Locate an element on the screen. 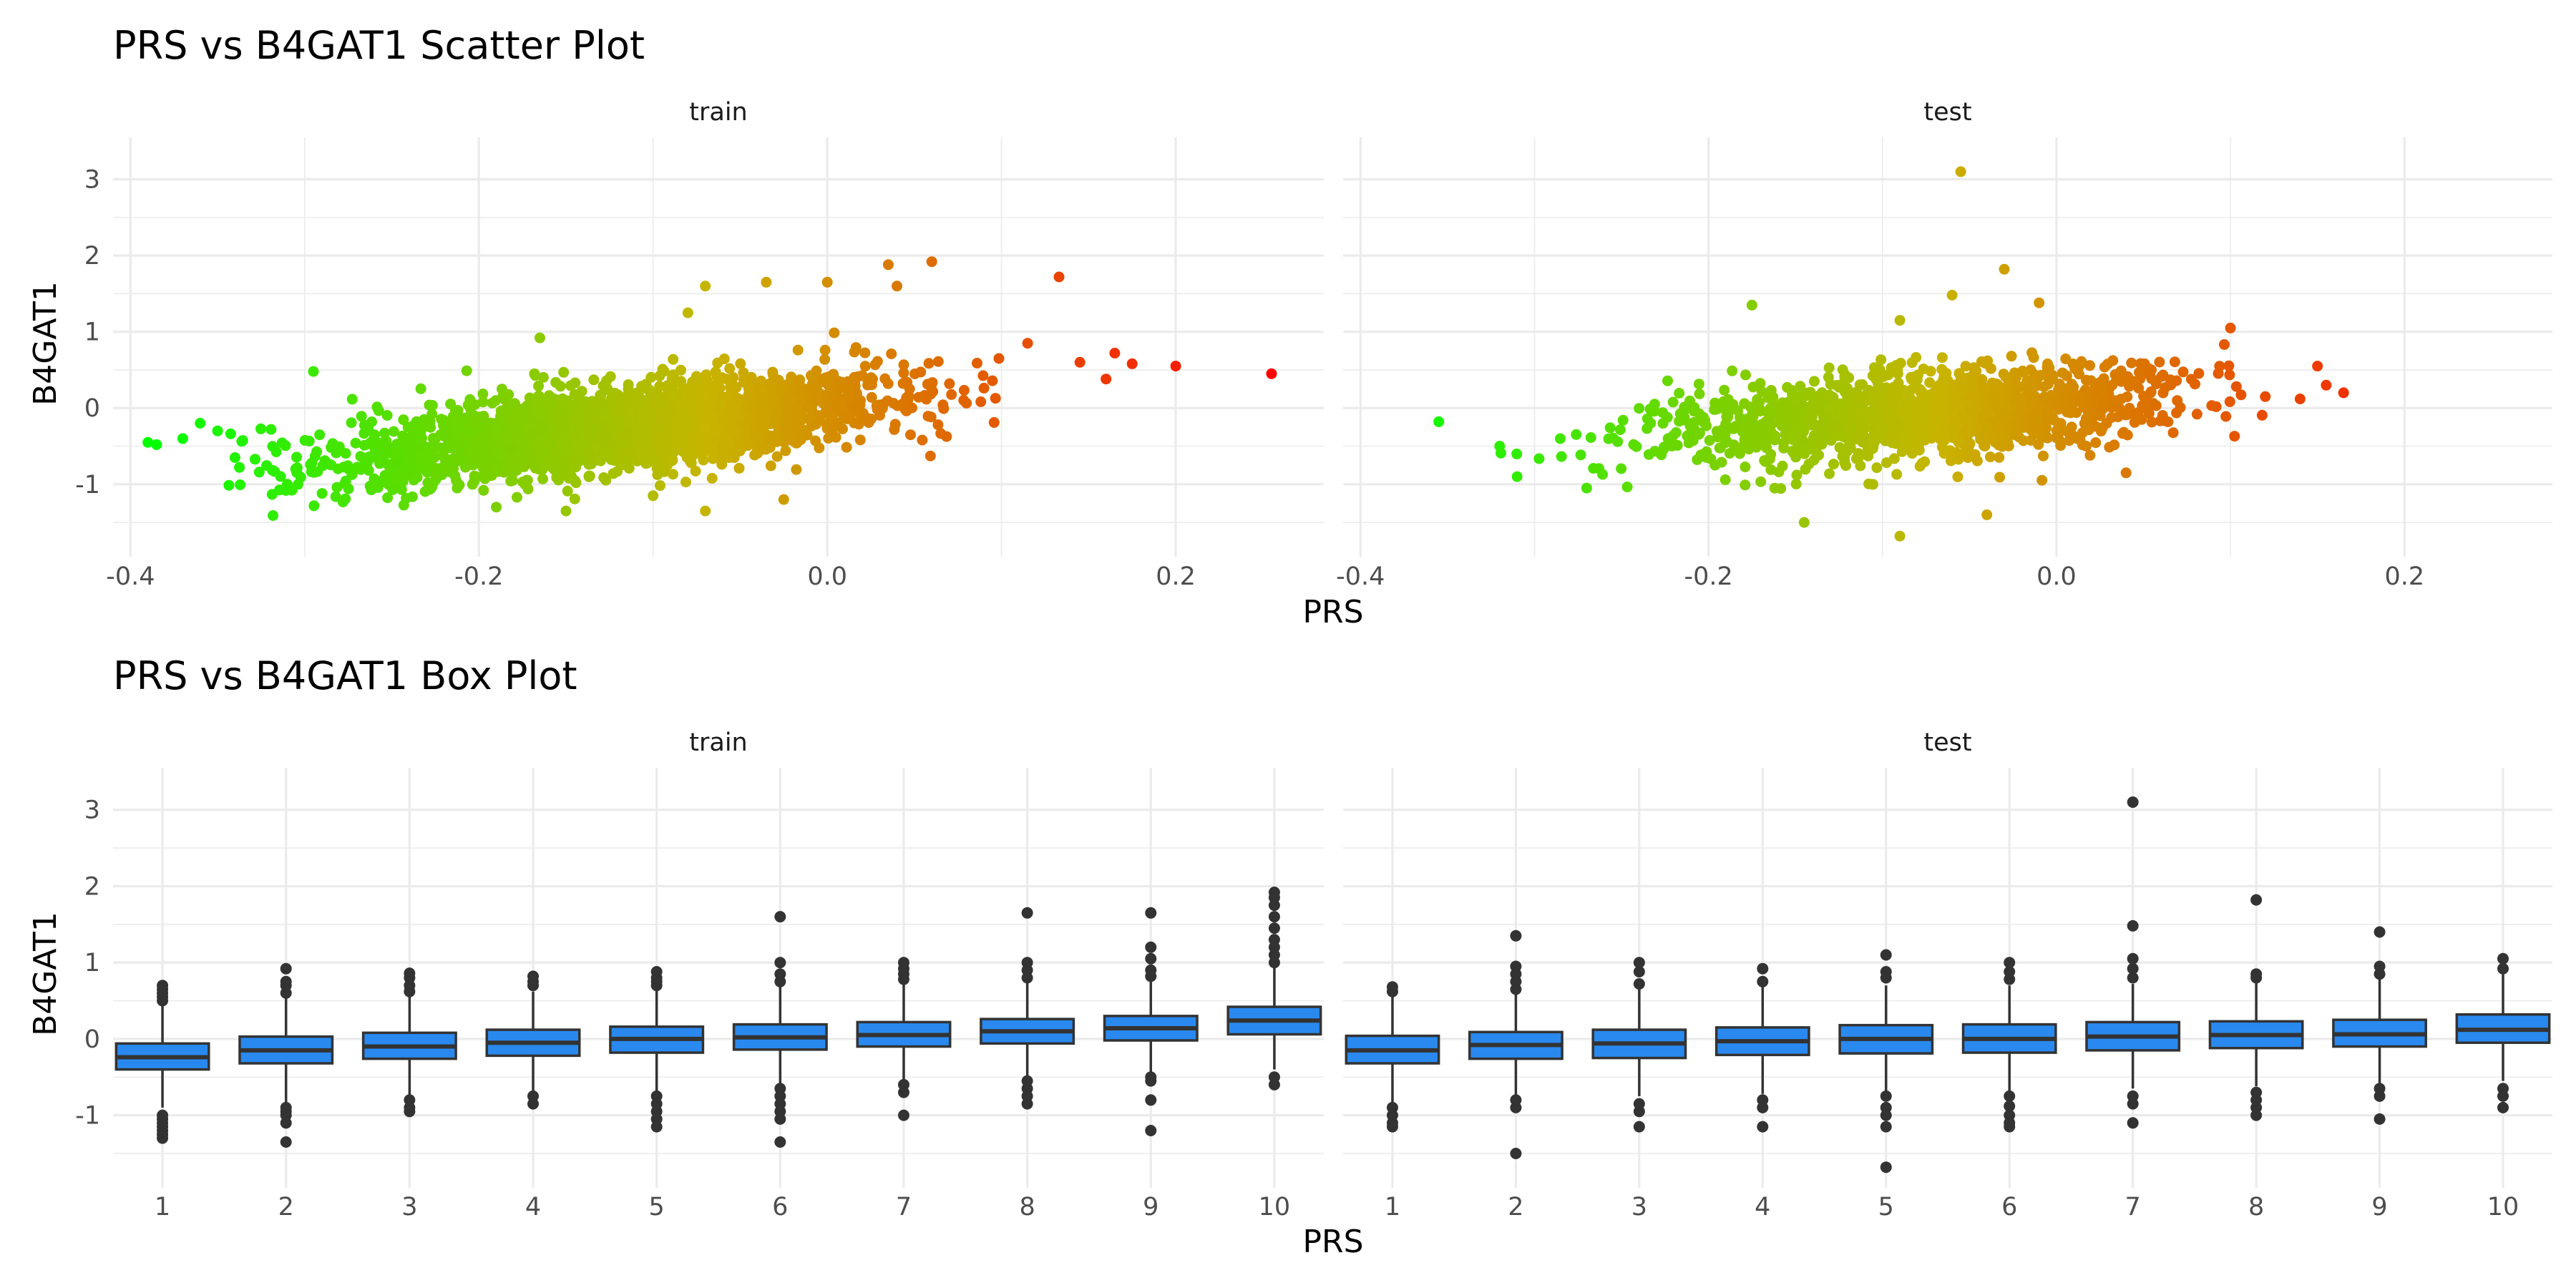  scatter-title: PRS vs B4GAT1 Scatter Plot is located at coordinates (379, 45).